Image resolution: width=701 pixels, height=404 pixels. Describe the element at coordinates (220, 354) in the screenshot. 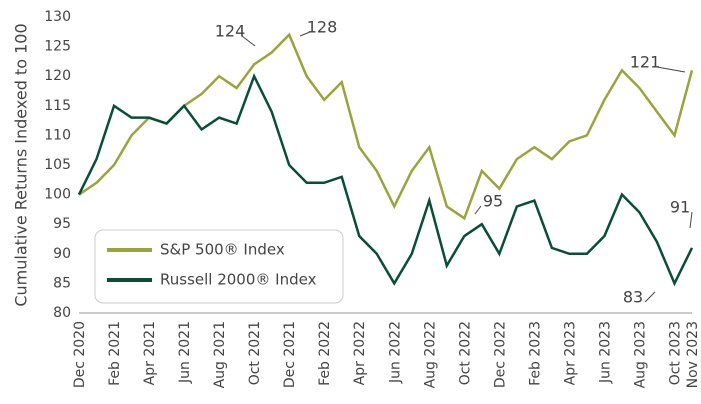

I see `x-tick-label: Aug 2021` at that location.